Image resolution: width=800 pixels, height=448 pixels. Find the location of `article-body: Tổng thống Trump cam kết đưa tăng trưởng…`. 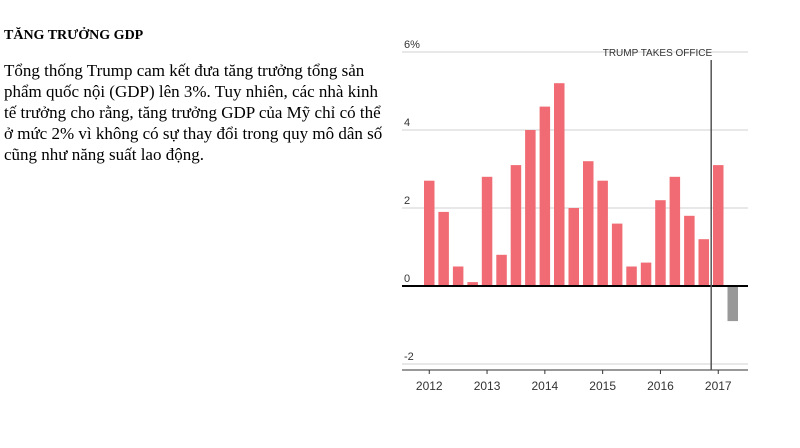

article-body: Tổng thống Trump cam kết đưa tăng trưởng… is located at coordinates (193, 112).